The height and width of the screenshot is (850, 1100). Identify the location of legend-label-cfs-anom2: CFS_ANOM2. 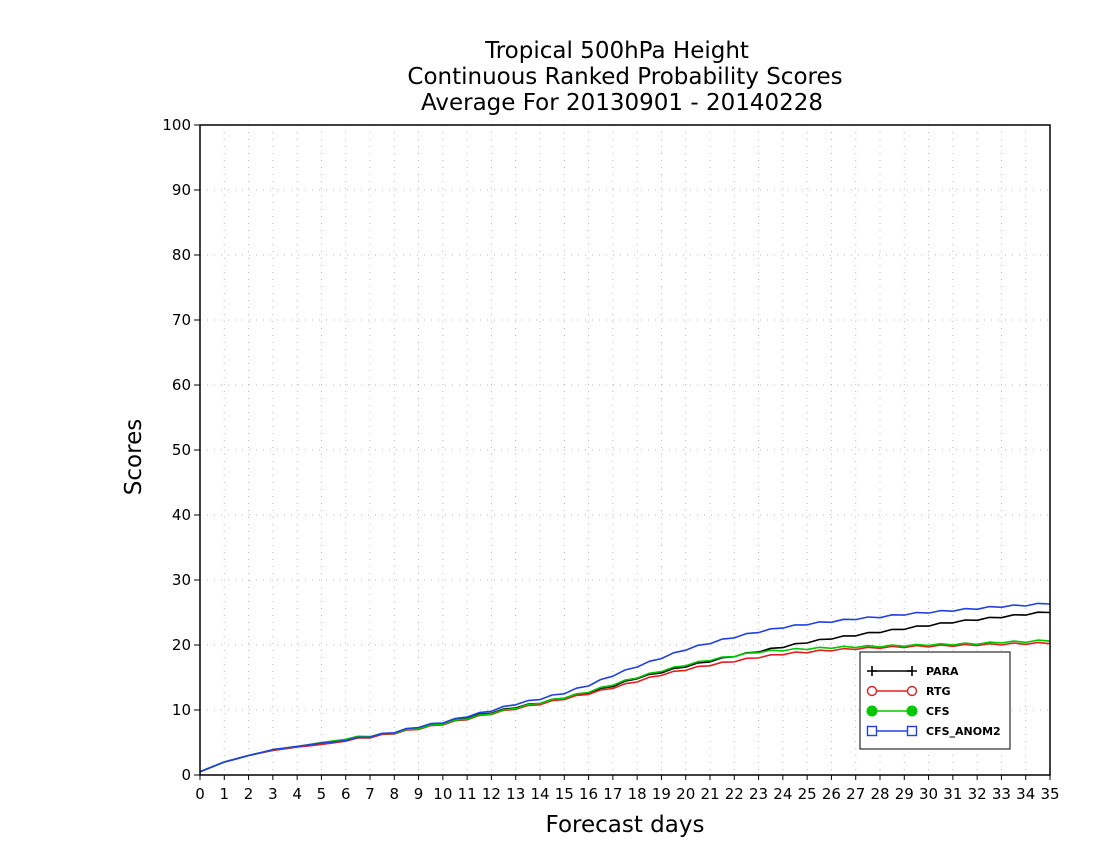
(963, 731).